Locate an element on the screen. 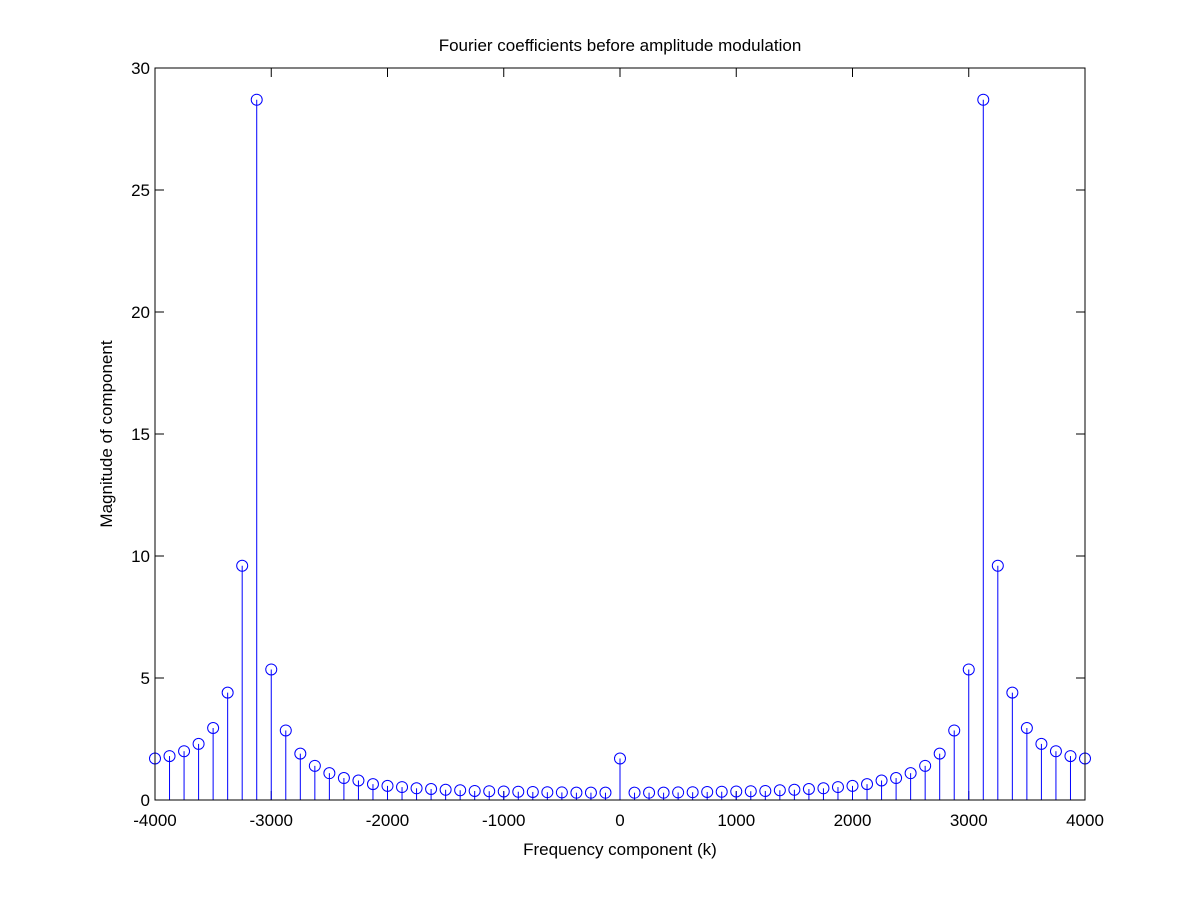 The image size is (1200, 900). y-axis-label: Magnitude of component is located at coordinates (106, 433).